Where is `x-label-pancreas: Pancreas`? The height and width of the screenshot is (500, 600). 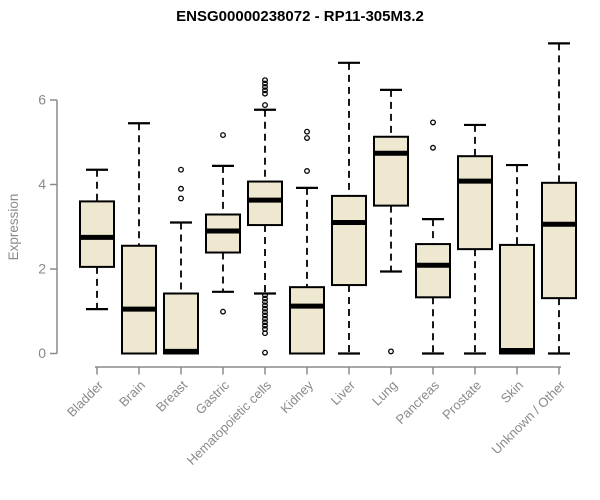 x-label-pancreas: Pancreas is located at coordinates (418, 402).